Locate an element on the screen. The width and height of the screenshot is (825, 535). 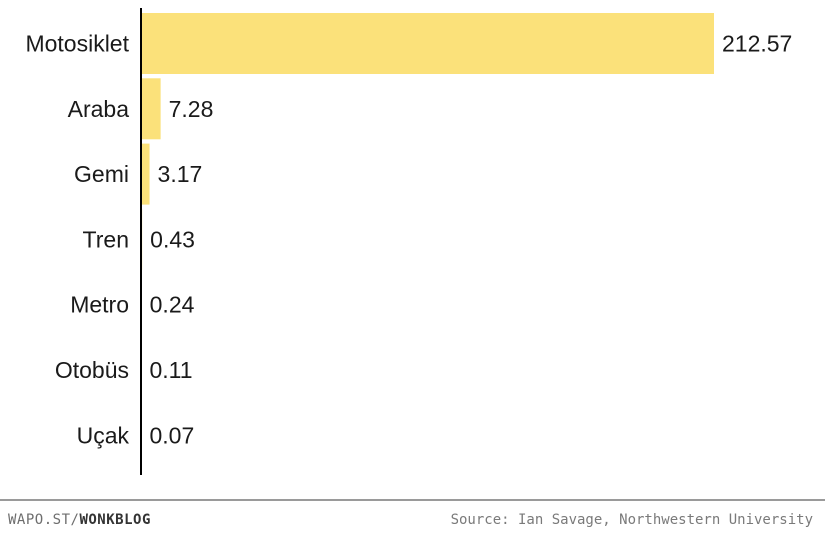
category-label: Uçak is located at coordinates (103, 435).